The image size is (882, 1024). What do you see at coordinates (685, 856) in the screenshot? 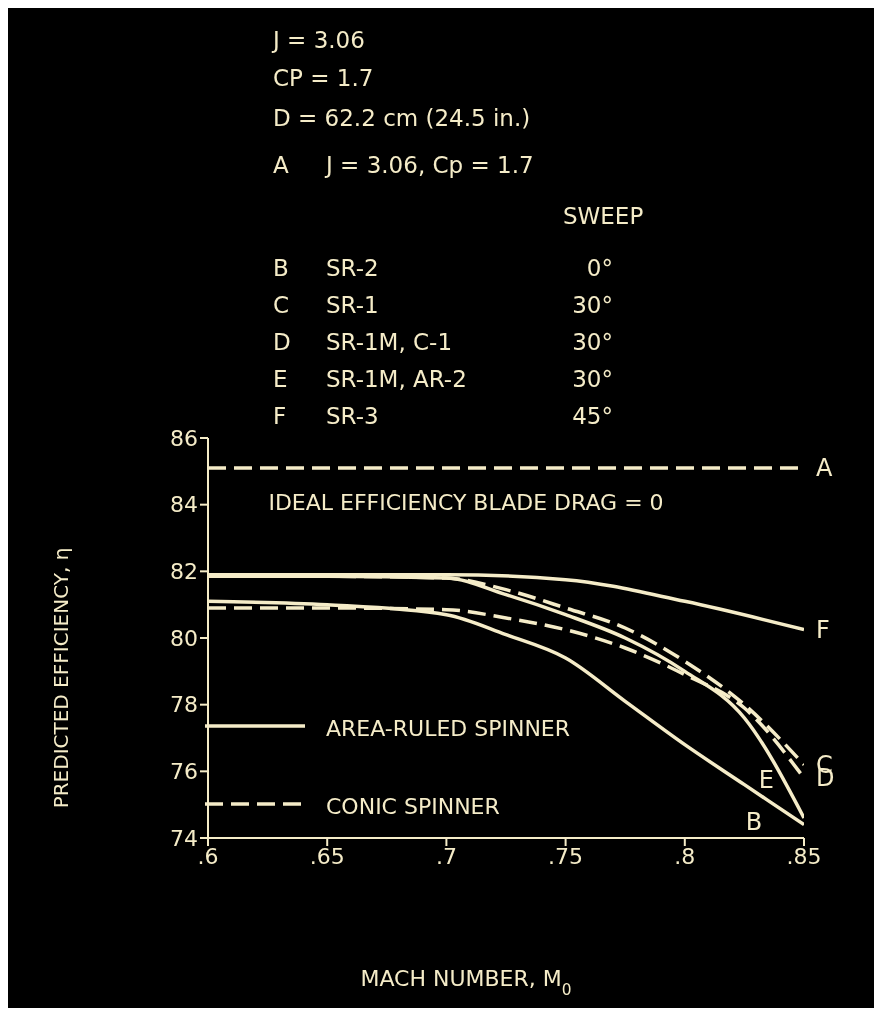
I see `x-tick-label: .8` at bounding box center [685, 856].